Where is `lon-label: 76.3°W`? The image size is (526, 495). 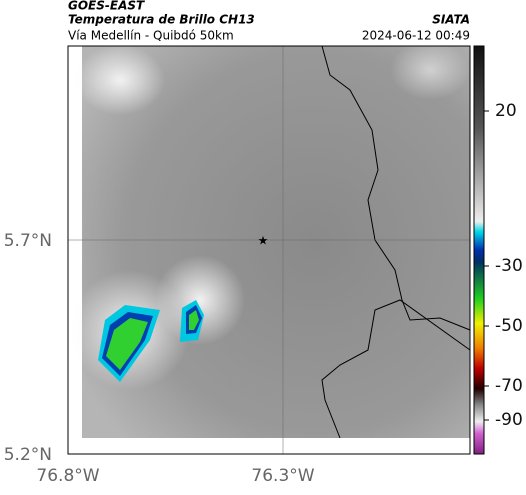
lon-label: 76.3°W is located at coordinates (282, 476).